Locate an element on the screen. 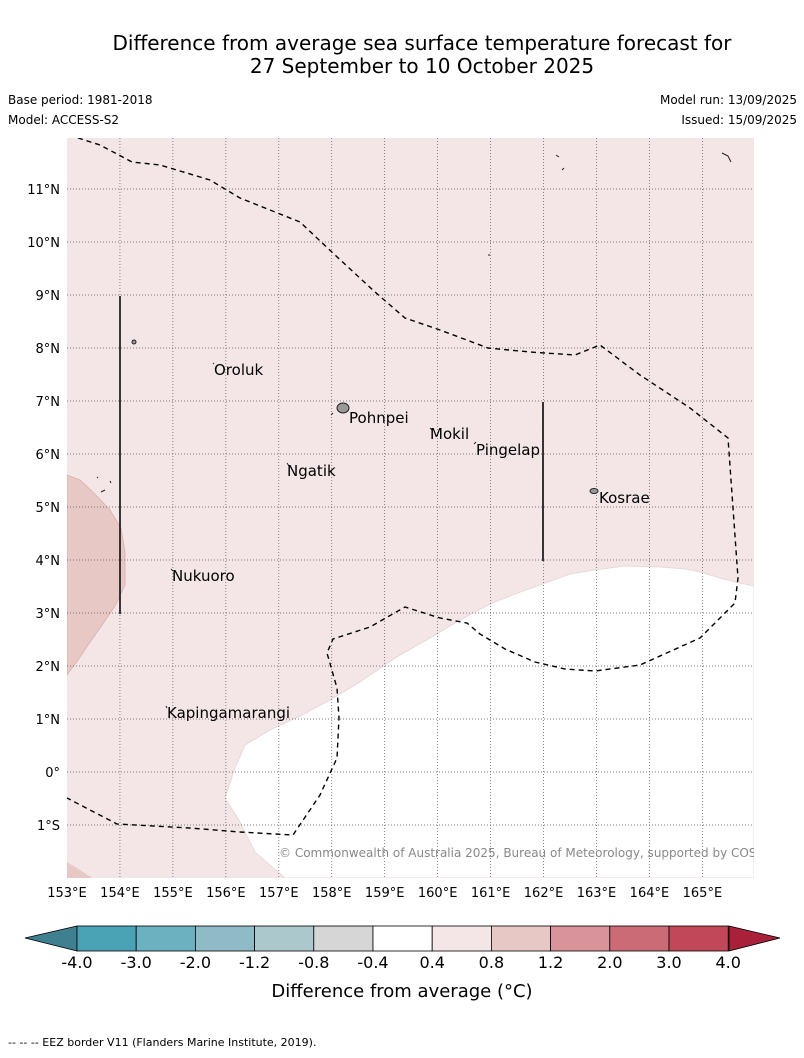  longitude-label: 156°E is located at coordinates (226, 893).